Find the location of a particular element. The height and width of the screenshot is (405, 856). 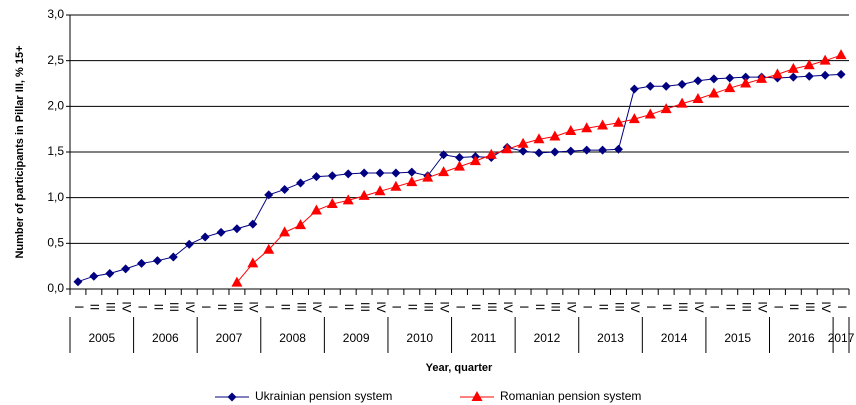

y-tick-label: 0,5 is located at coordinates (55, 243).